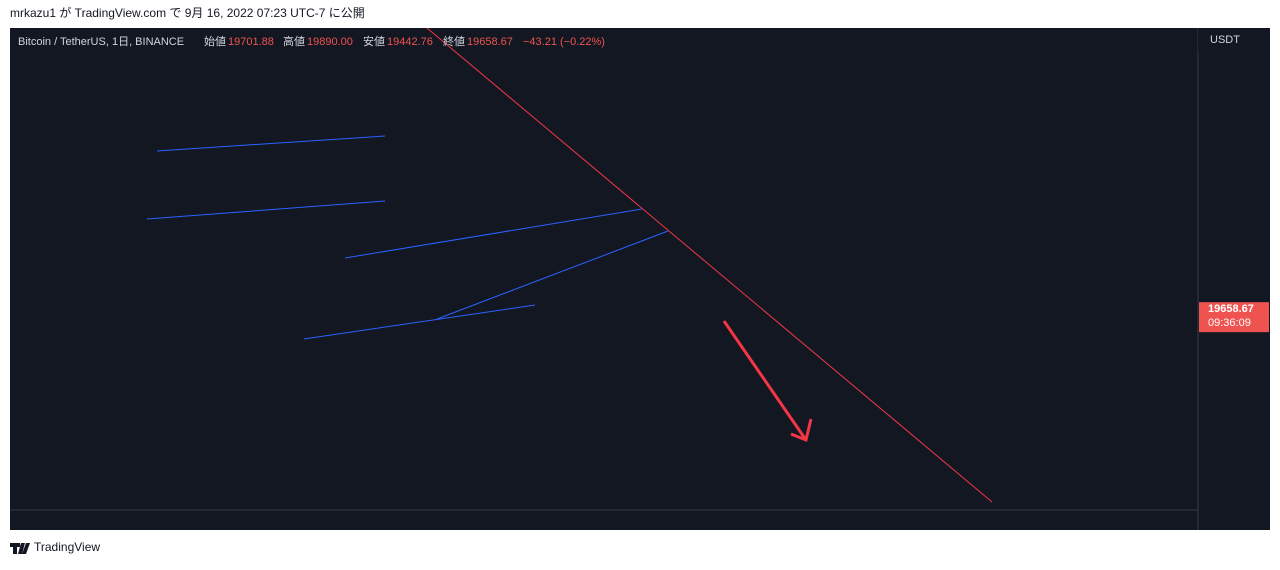 This screenshot has height=570, width=1280. I want to click on currency-bg, so click(1233, 40).